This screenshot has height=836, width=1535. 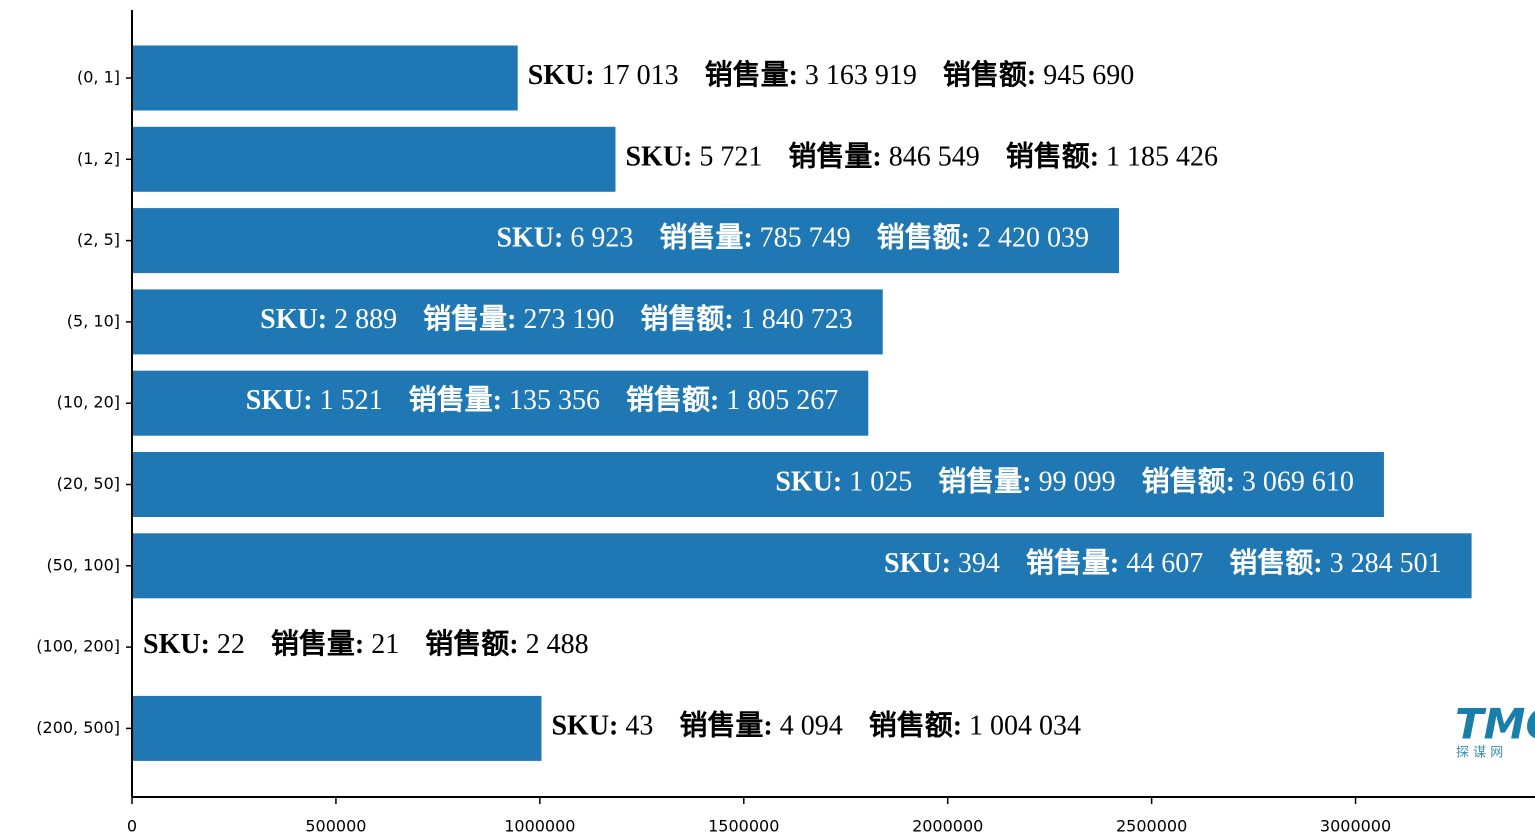 I want to click on label-value: 3 163 919, so click(x=861, y=75).